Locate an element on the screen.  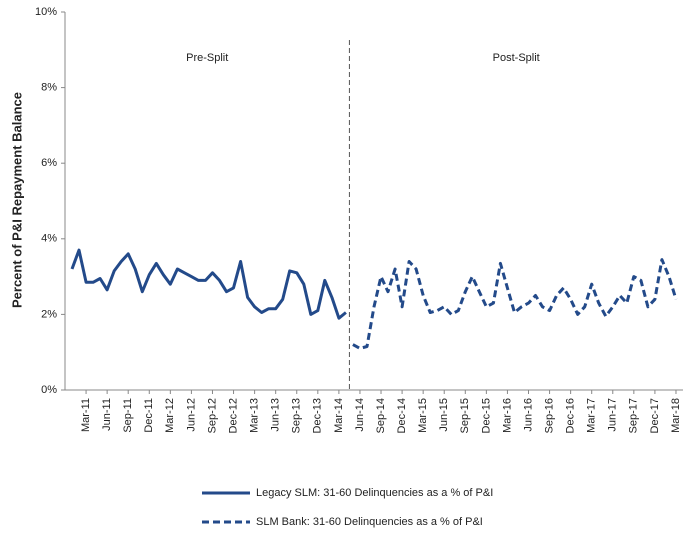
x-tick-label: Sep-16 is located at coordinates (549, 415).